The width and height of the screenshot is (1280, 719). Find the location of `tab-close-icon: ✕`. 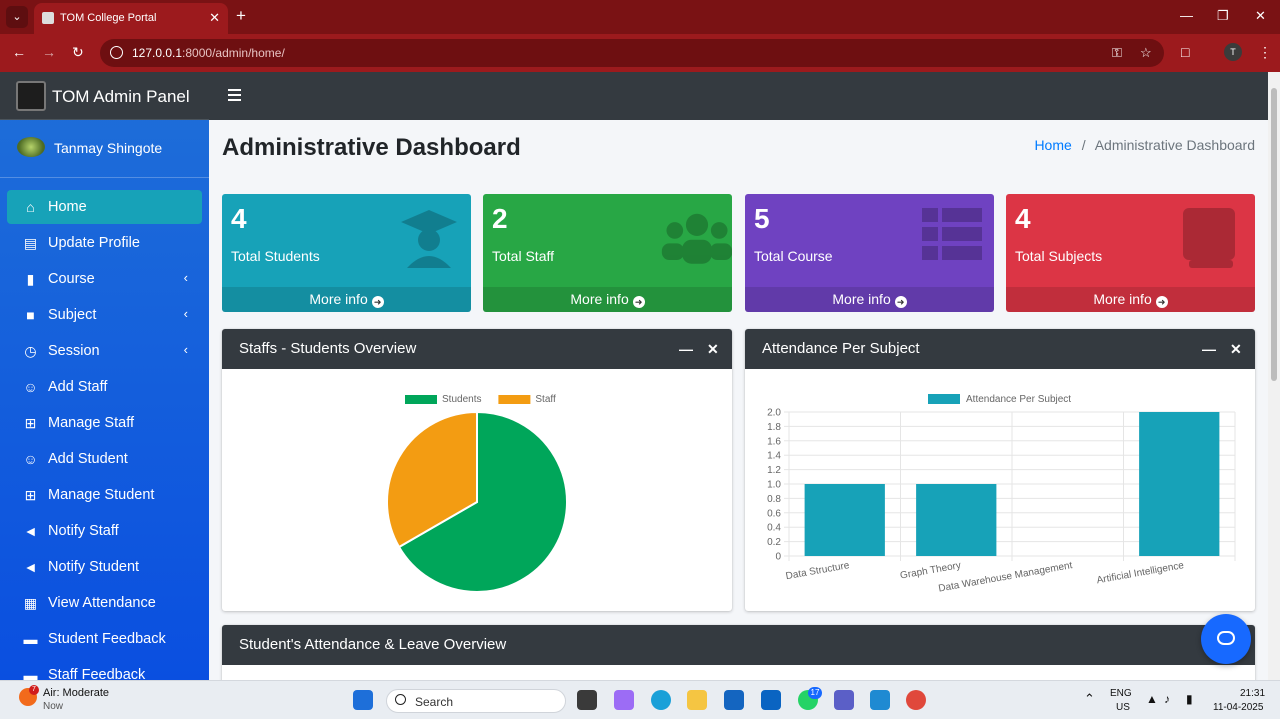

tab-close-icon: ✕ is located at coordinates (214, 17).